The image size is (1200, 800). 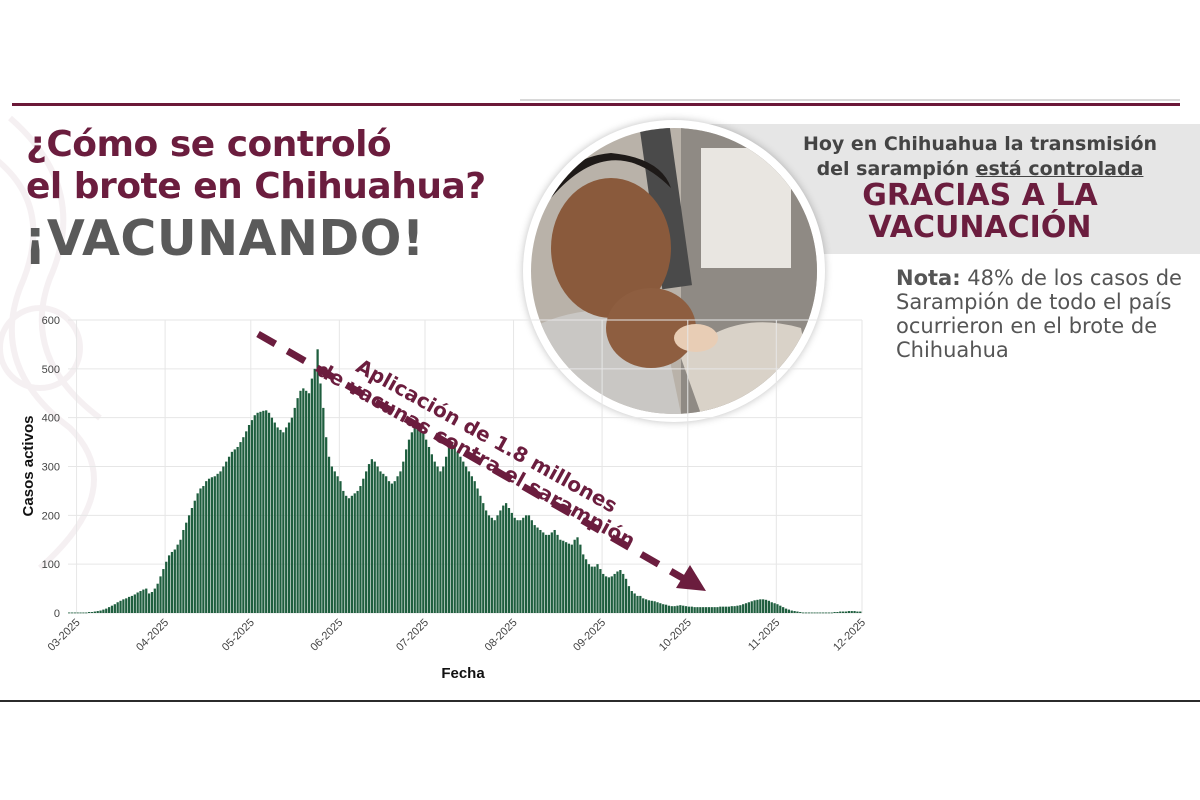 What do you see at coordinates (928, 278) in the screenshot?
I see `note-label: Nota:` at bounding box center [928, 278].